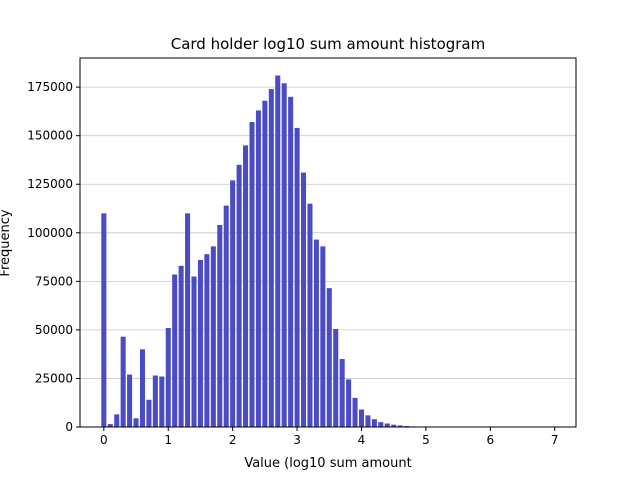 The height and width of the screenshot is (480, 640). What do you see at coordinates (54, 378) in the screenshot?
I see `y-tick-label: 25000` at bounding box center [54, 378].